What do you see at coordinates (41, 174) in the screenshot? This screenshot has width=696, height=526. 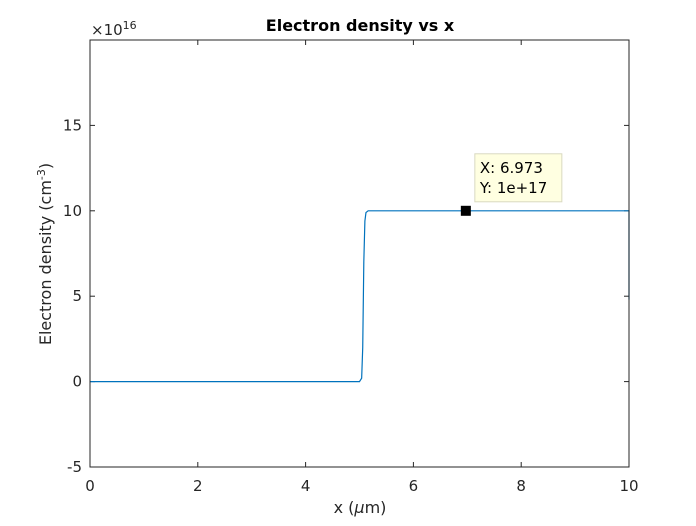 I see `y-axis-label-exp: -3` at bounding box center [41, 174].